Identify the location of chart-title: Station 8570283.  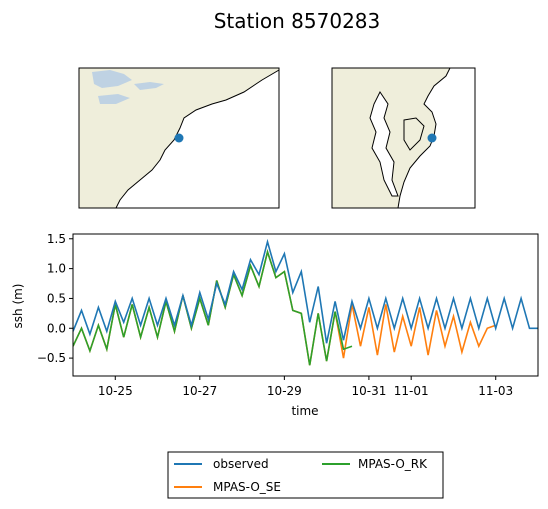
(297, 21).